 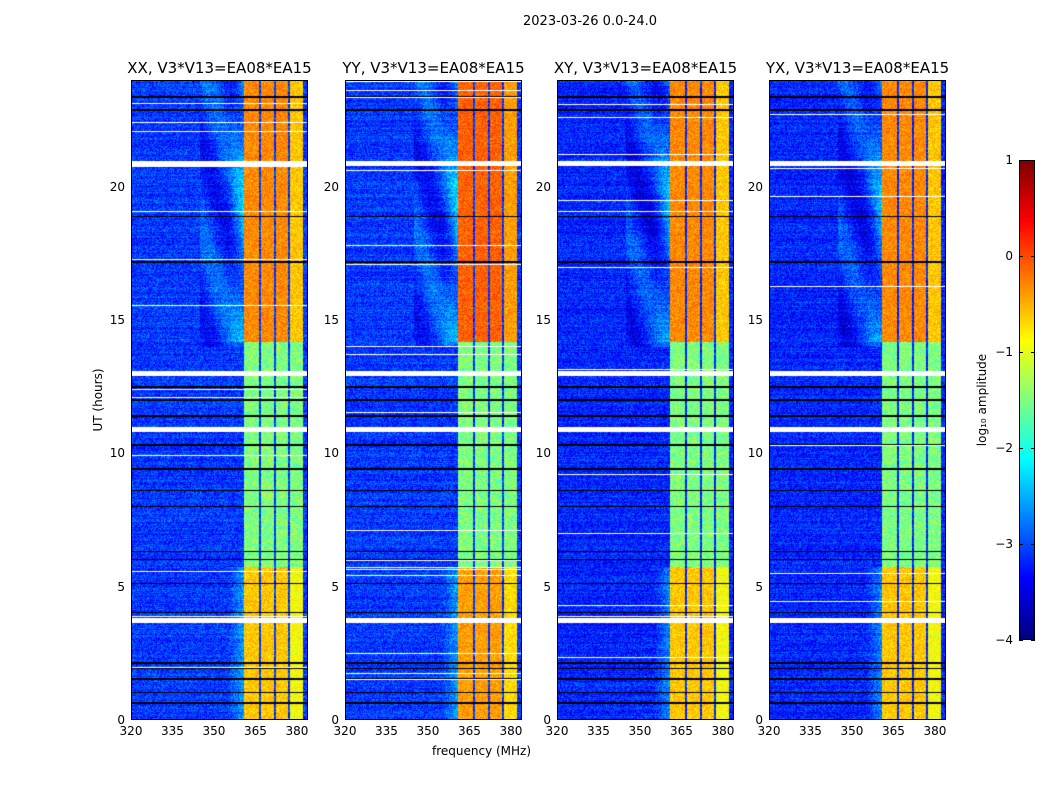 I want to click on colorbar-label: log₁₀ amplitude, so click(x=982, y=400).